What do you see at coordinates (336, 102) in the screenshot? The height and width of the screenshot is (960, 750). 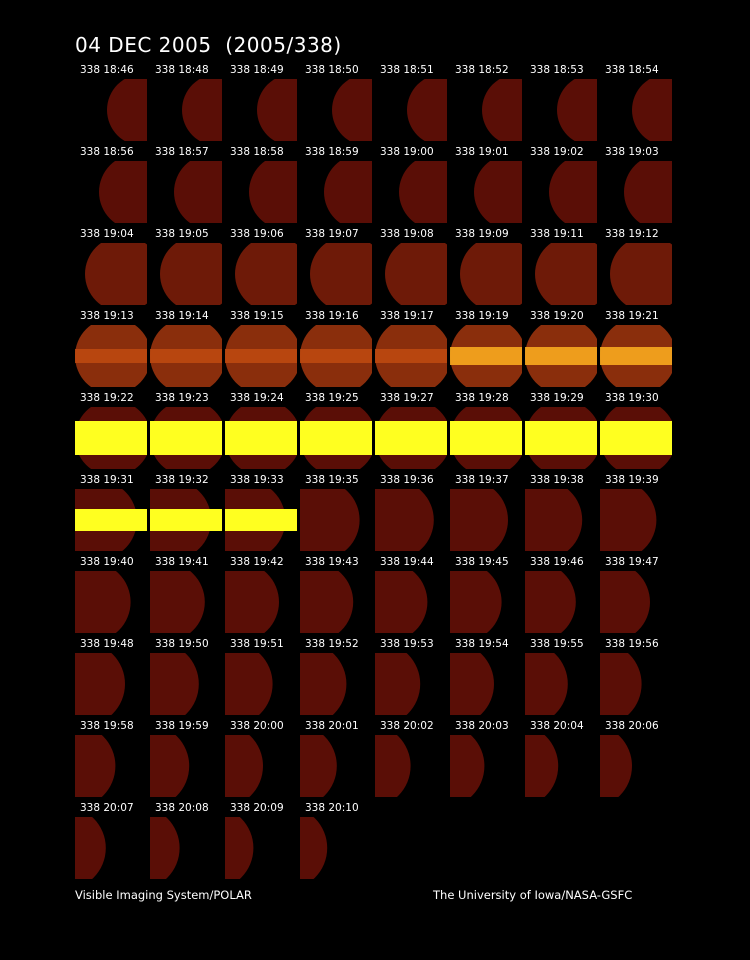 I see `image-frame: 338 18:50` at bounding box center [336, 102].